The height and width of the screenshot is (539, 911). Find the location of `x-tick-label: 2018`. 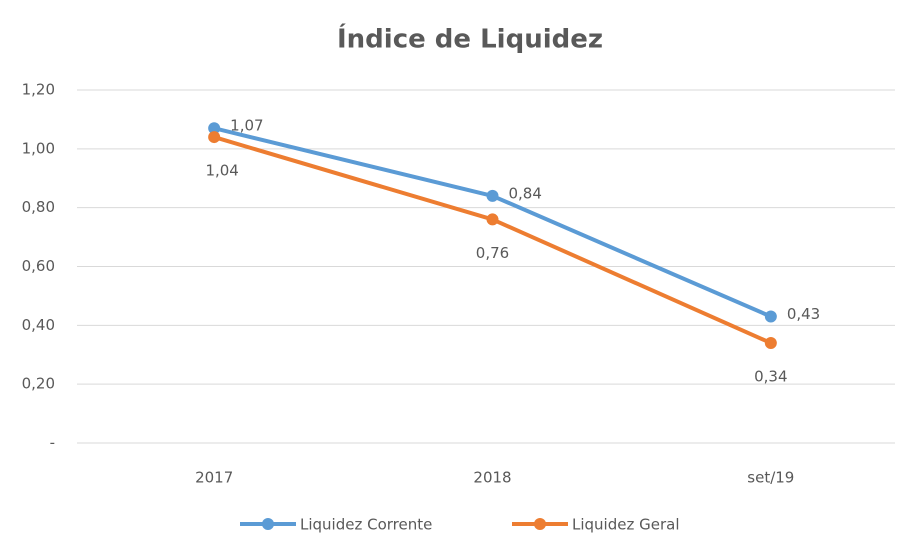

x-tick-label: 2018 is located at coordinates (492, 478).